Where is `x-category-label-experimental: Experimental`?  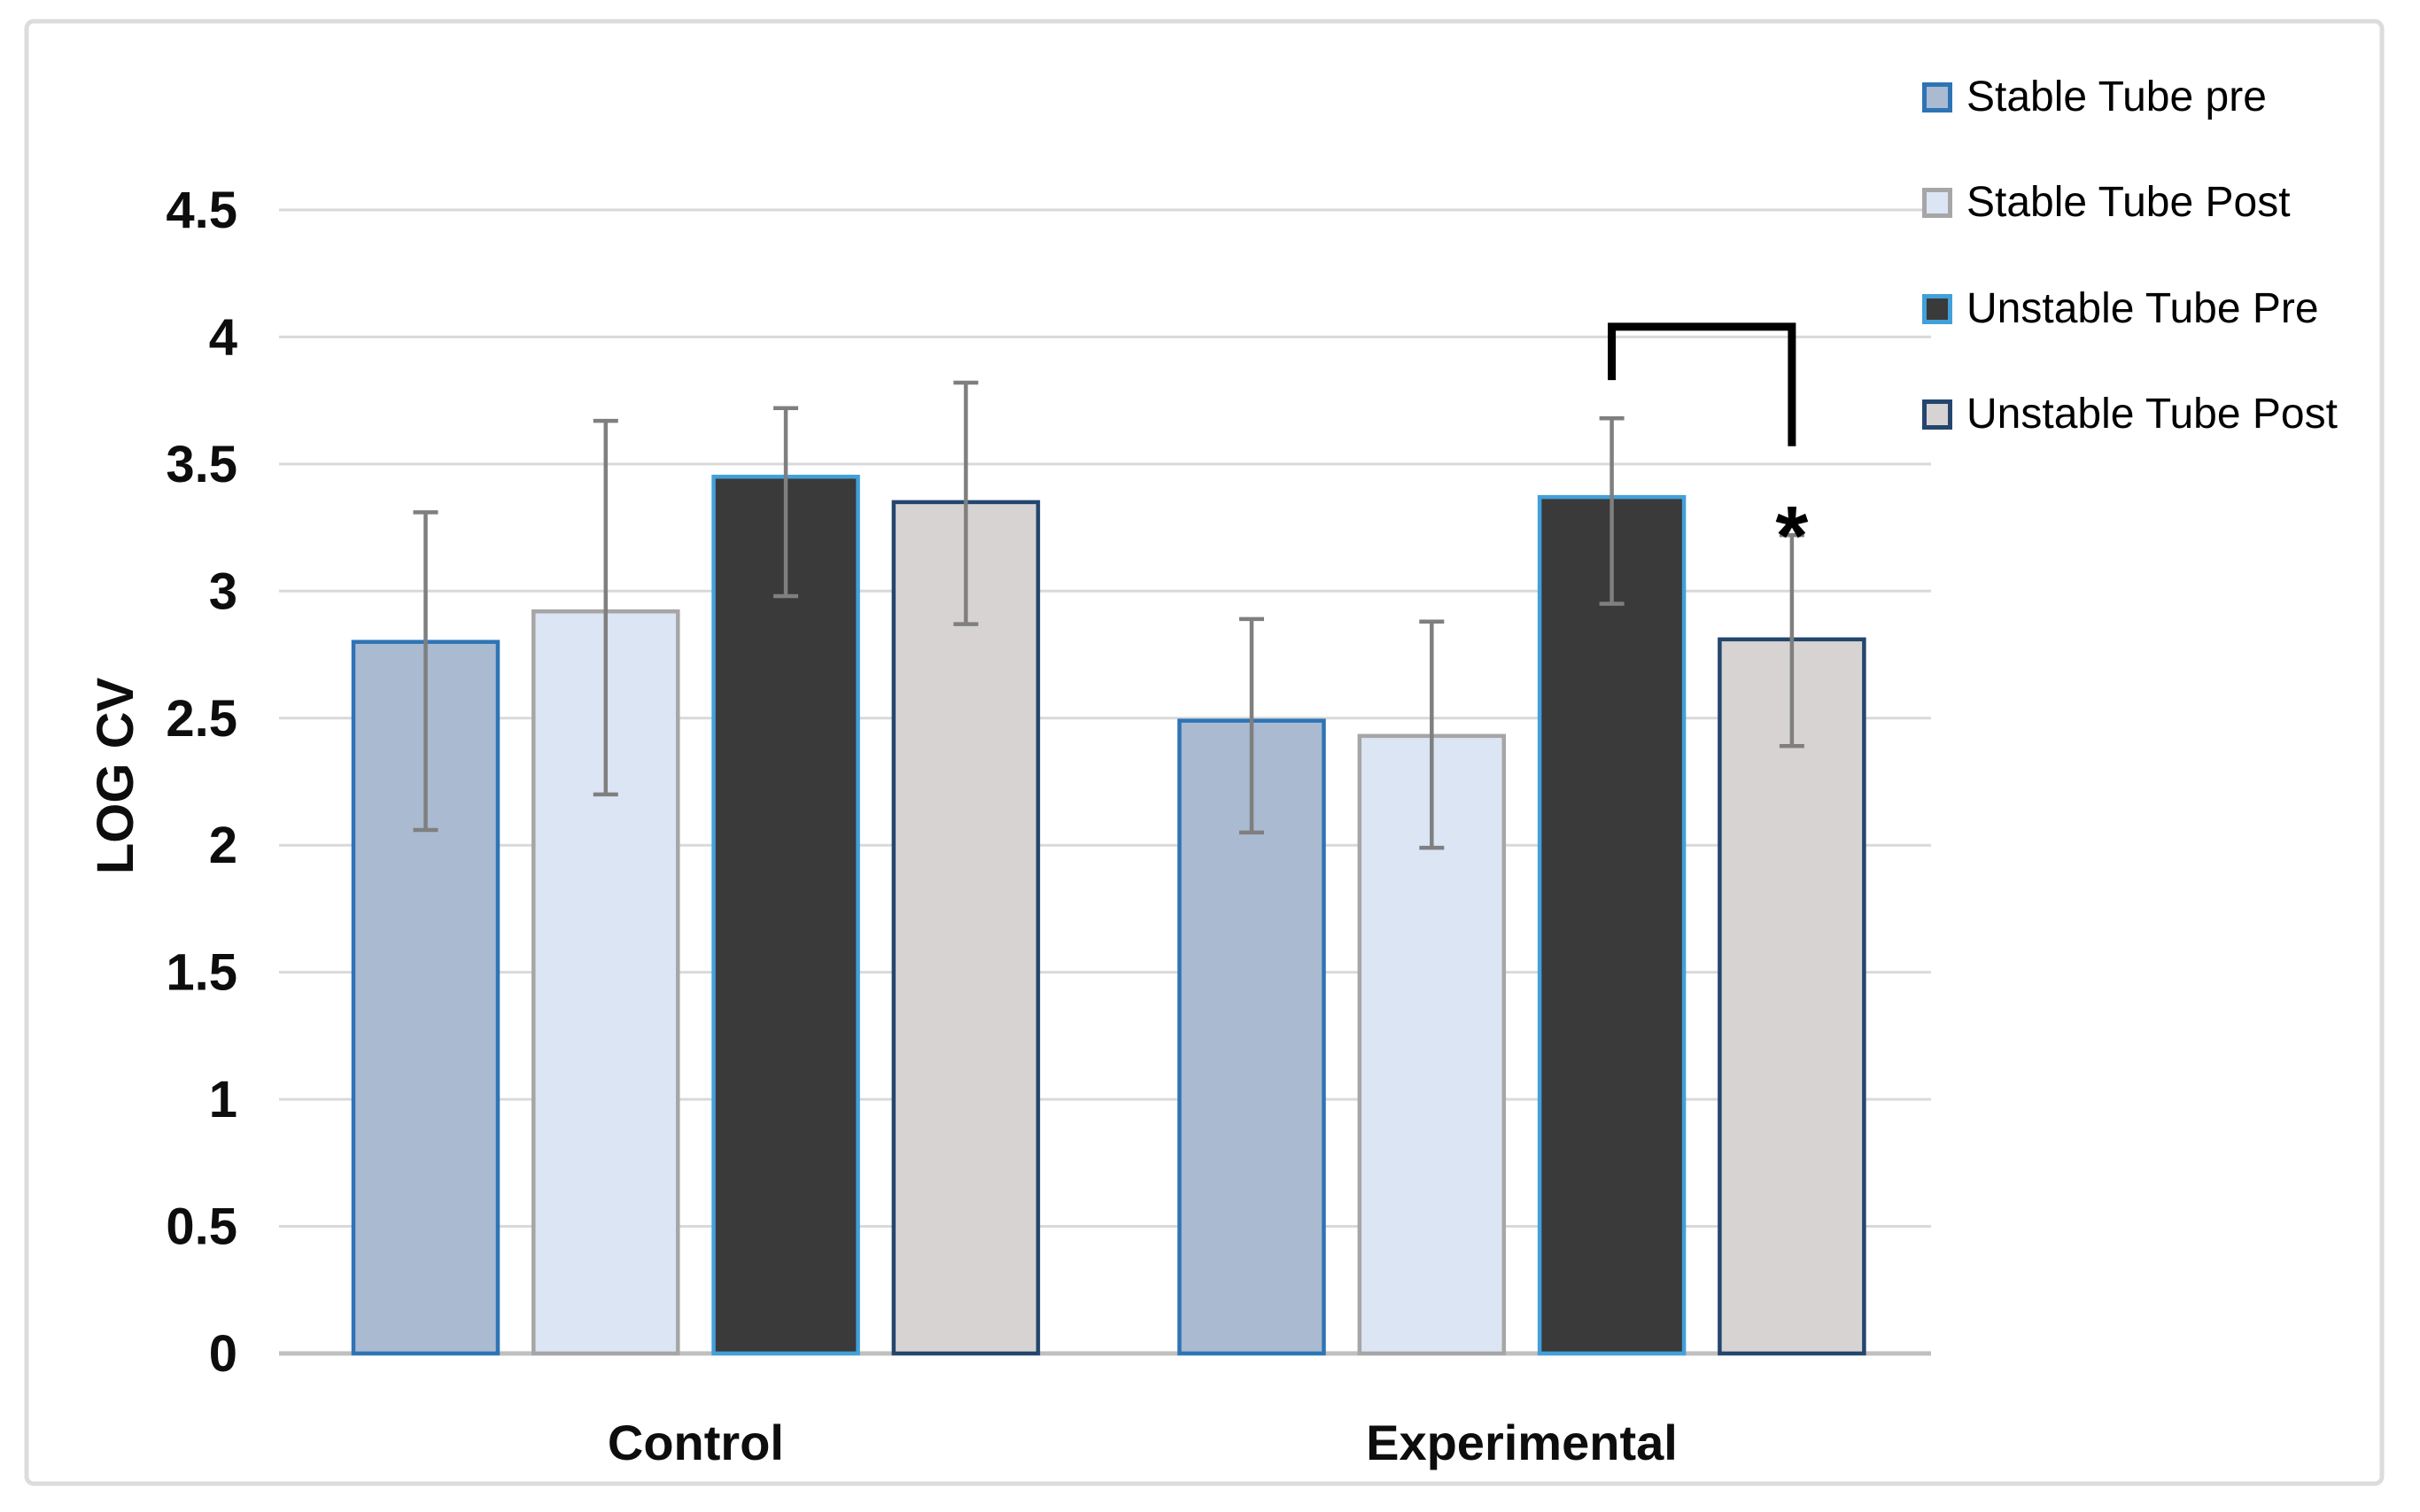 x-category-label-experimental: Experimental is located at coordinates (1522, 1442).